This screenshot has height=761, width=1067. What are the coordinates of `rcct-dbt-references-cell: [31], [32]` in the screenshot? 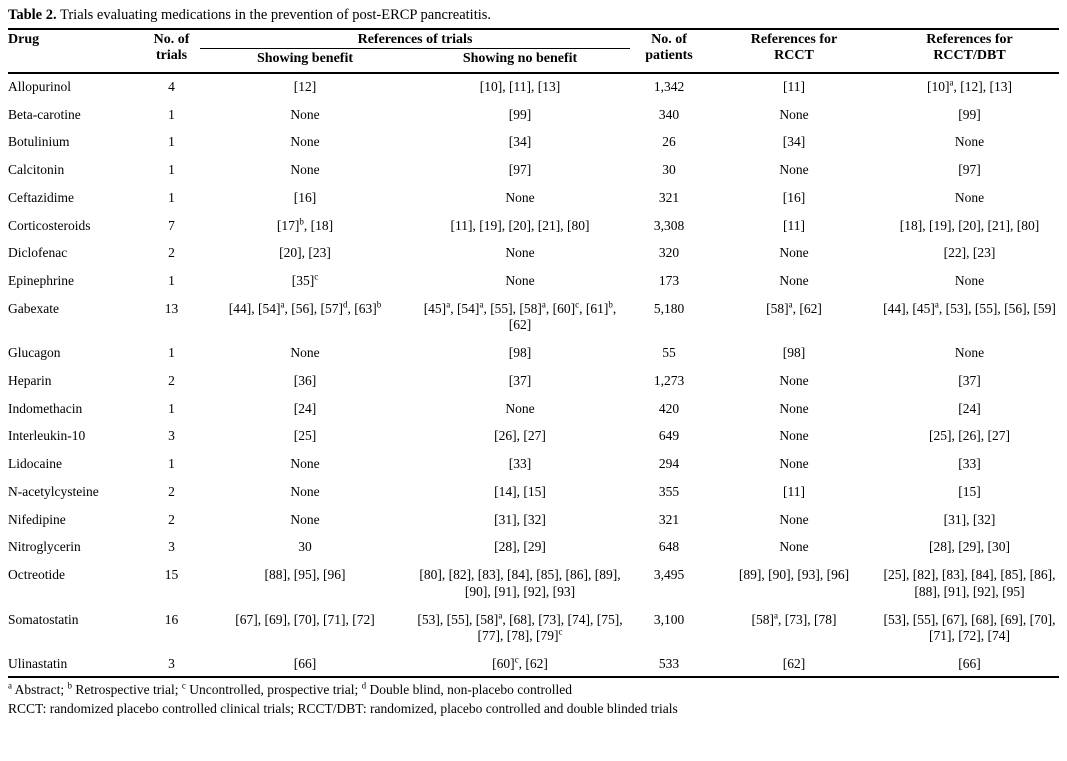 It's located at (969, 519).